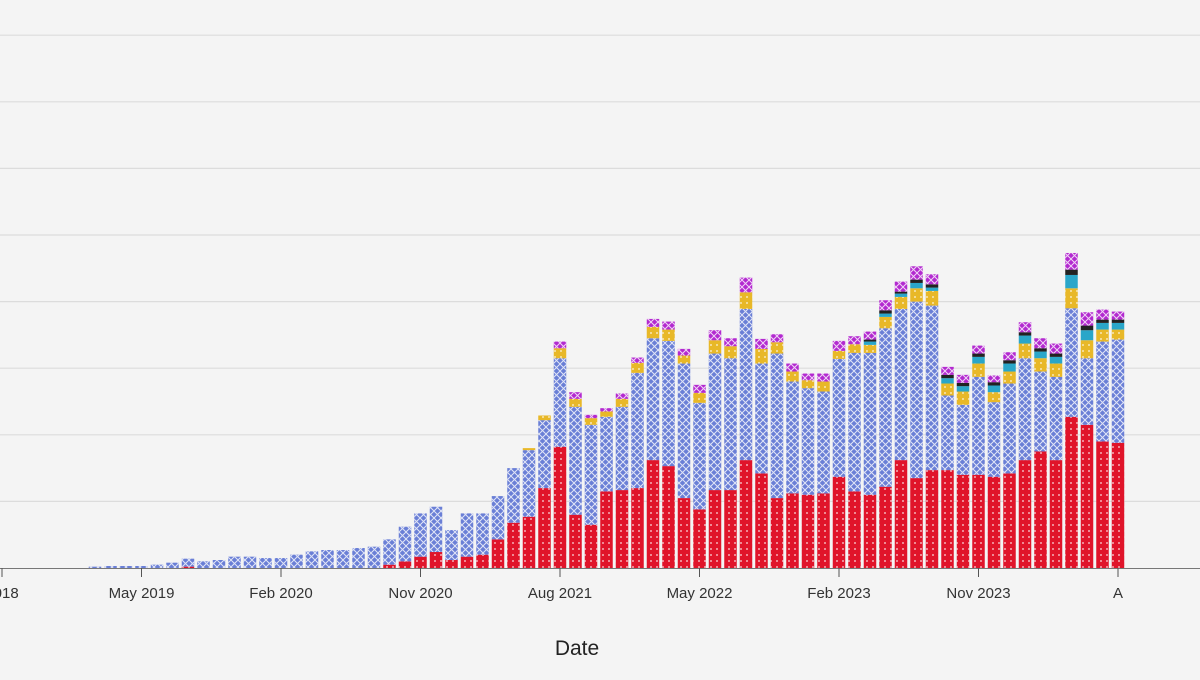 This screenshot has height=680, width=1200. I want to click on x-tick-label: 2018, so click(9, 593).